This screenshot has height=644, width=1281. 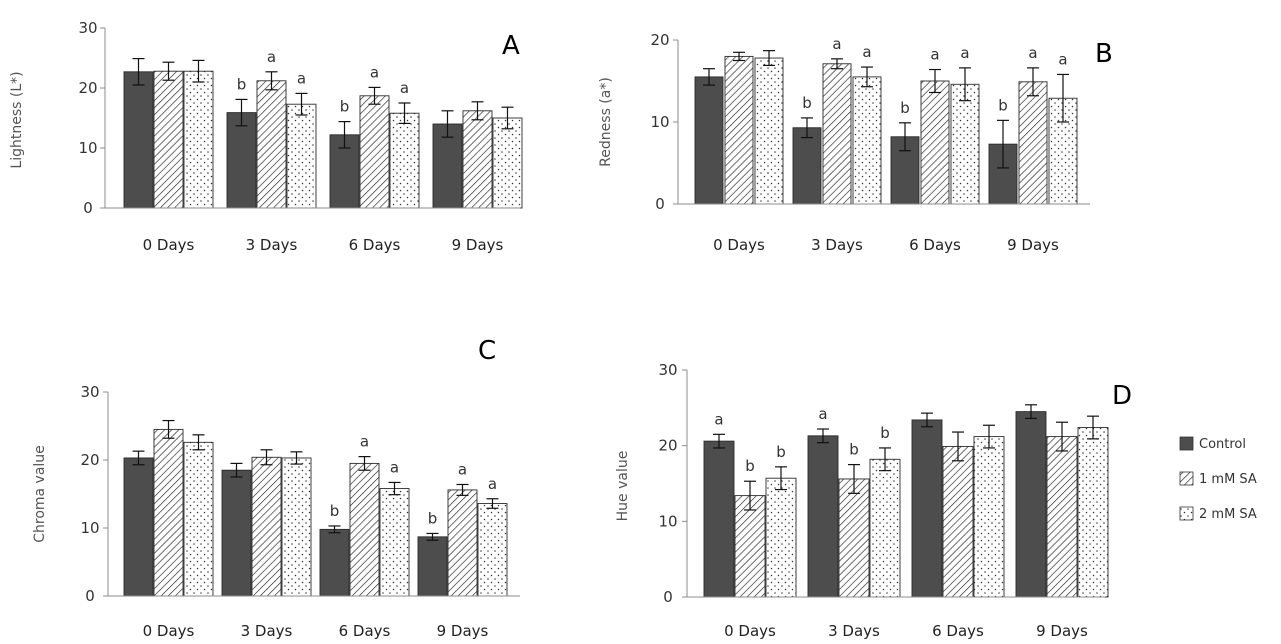 What do you see at coordinates (1186, 513) in the screenshot?
I see `legend-swatch-2mm-sa` at bounding box center [1186, 513].